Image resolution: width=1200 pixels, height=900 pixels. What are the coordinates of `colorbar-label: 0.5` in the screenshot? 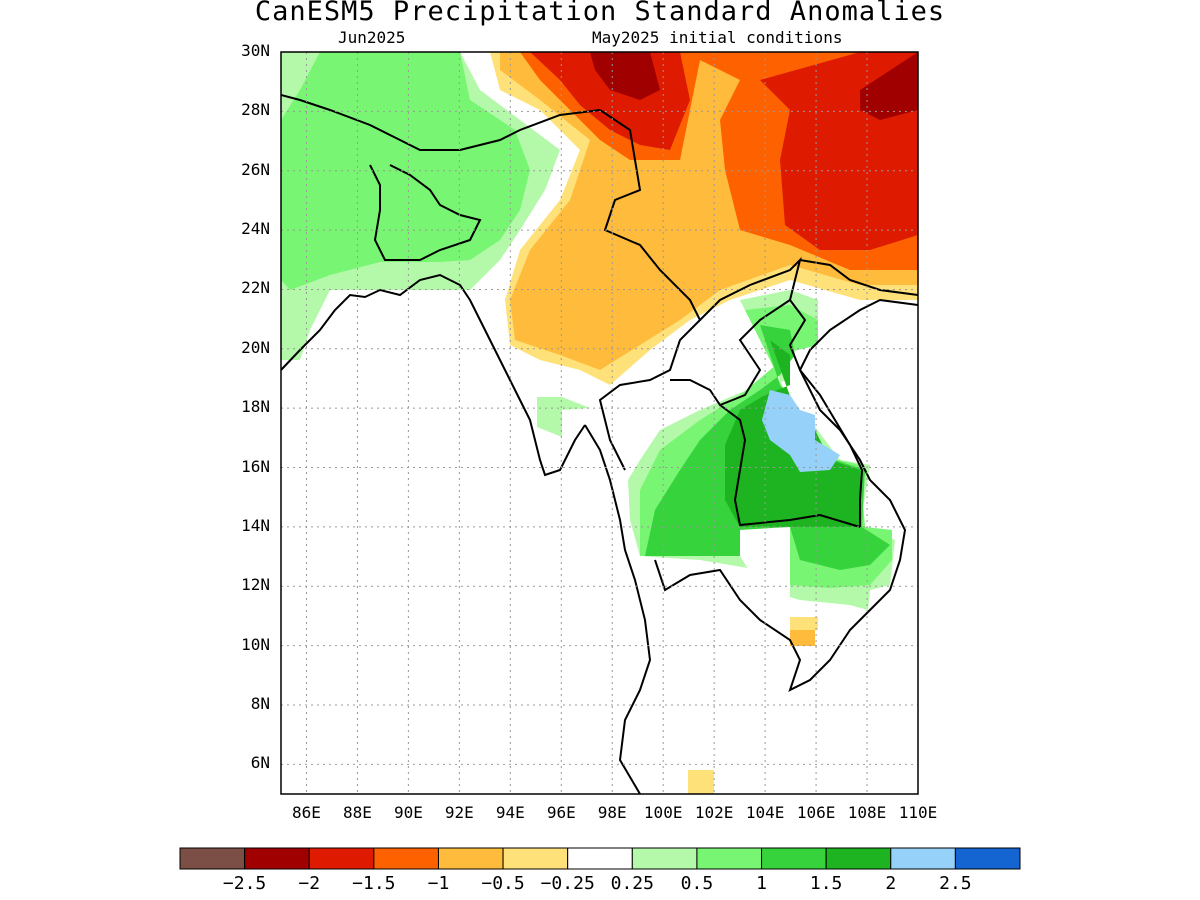 It's located at (697, 883).